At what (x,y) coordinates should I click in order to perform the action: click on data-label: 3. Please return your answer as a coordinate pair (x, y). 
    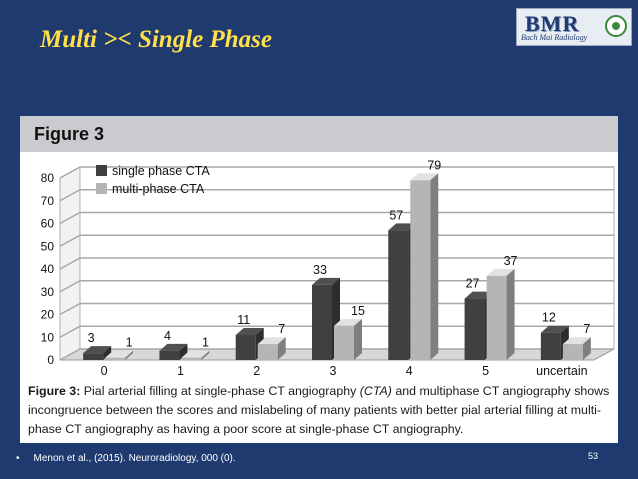
    Looking at the image, I should click on (91, 338).